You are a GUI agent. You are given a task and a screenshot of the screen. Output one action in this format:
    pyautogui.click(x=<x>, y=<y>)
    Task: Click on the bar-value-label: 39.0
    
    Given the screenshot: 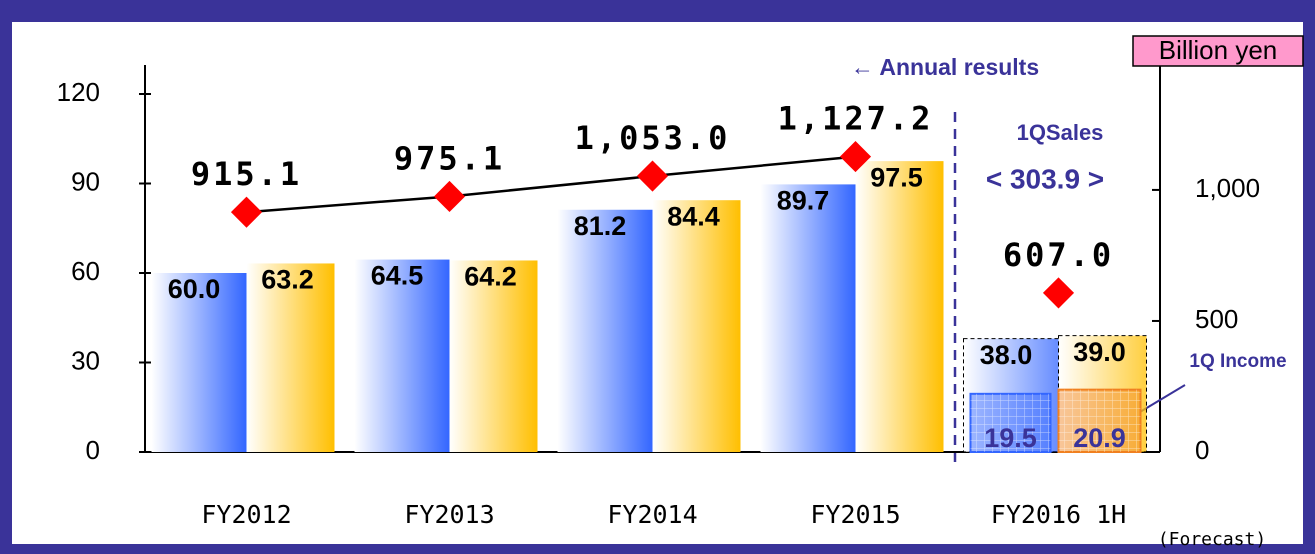 What is the action you would take?
    pyautogui.click(x=1099, y=352)
    